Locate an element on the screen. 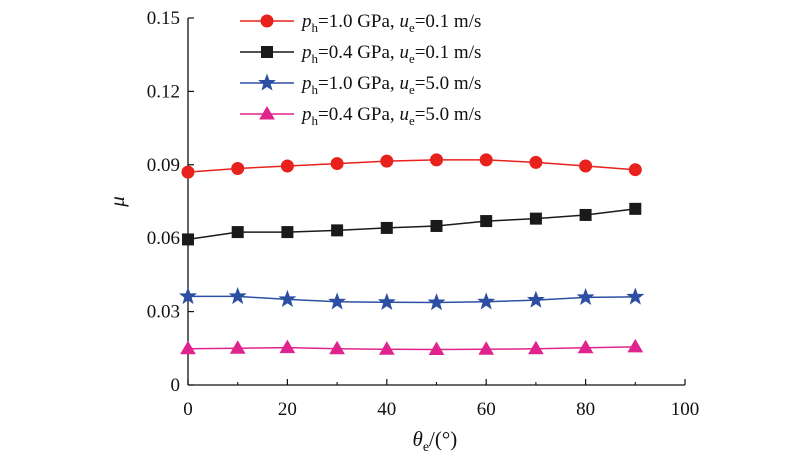  series-triangle is located at coordinates (412, 347).